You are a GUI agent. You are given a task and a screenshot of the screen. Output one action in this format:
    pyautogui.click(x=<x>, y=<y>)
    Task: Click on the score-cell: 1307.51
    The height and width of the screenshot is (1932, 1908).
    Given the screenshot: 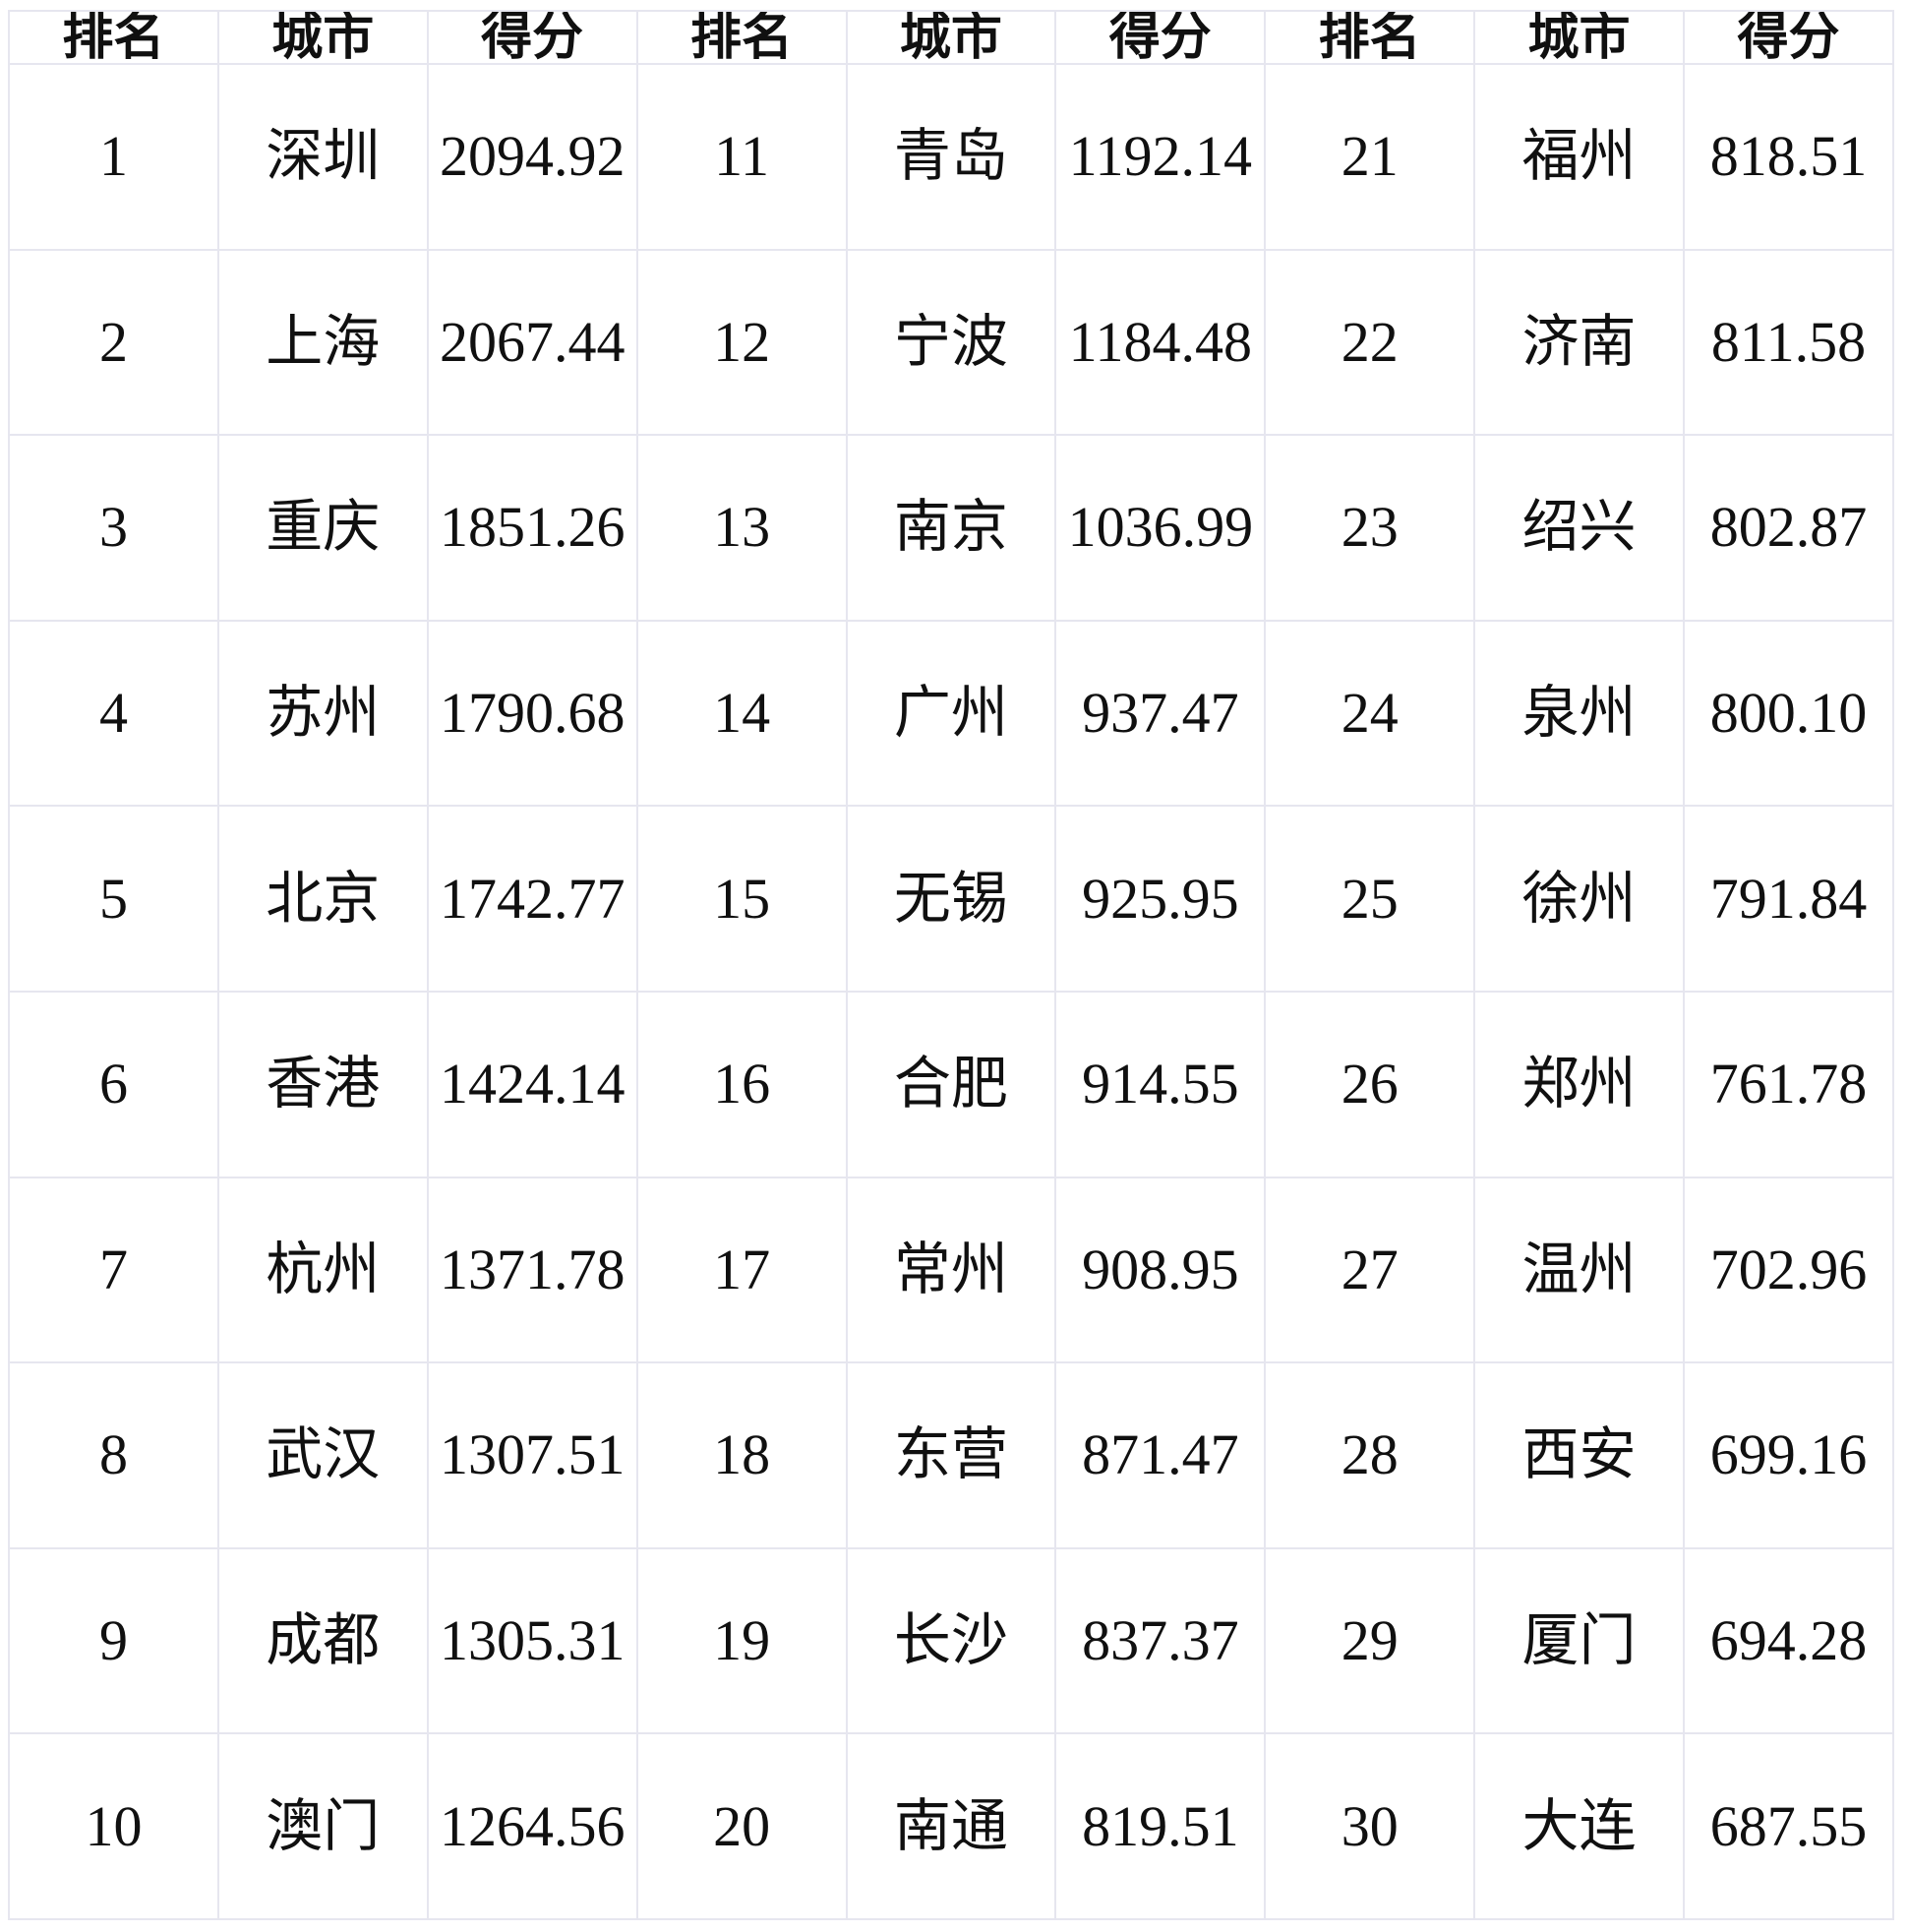 What is the action you would take?
    pyautogui.click(x=532, y=1455)
    